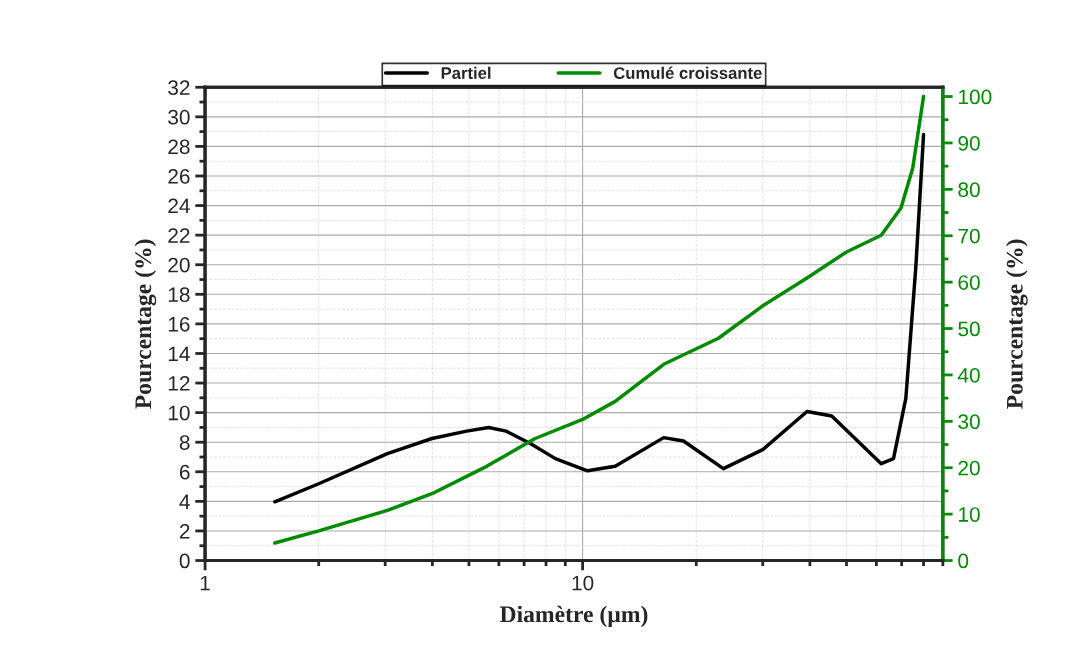 The height and width of the screenshot is (661, 1085). Describe the element at coordinates (184, 561) in the screenshot. I see `y-tick-label: 0` at that location.